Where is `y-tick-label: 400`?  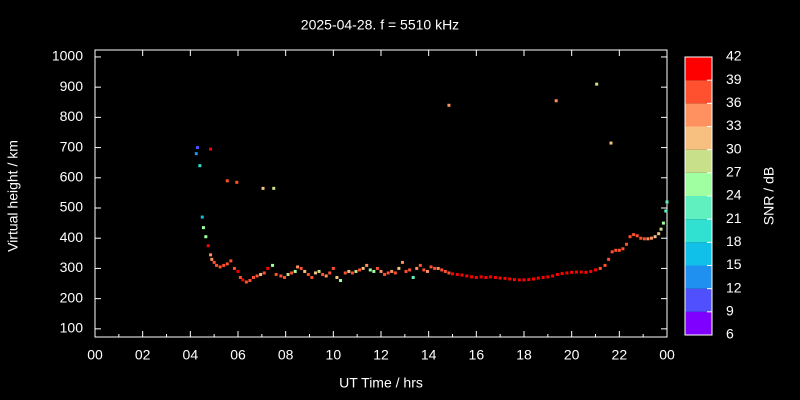 y-tick-label: 400 is located at coordinates (72, 237).